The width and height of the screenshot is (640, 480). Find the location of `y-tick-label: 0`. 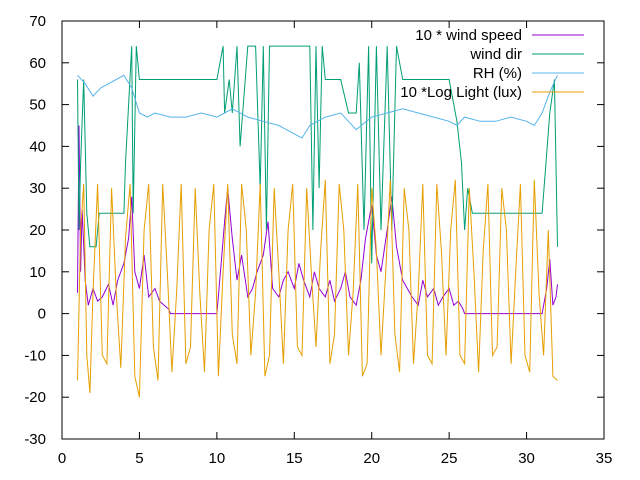

y-tick-label: 0 is located at coordinates (42, 314).